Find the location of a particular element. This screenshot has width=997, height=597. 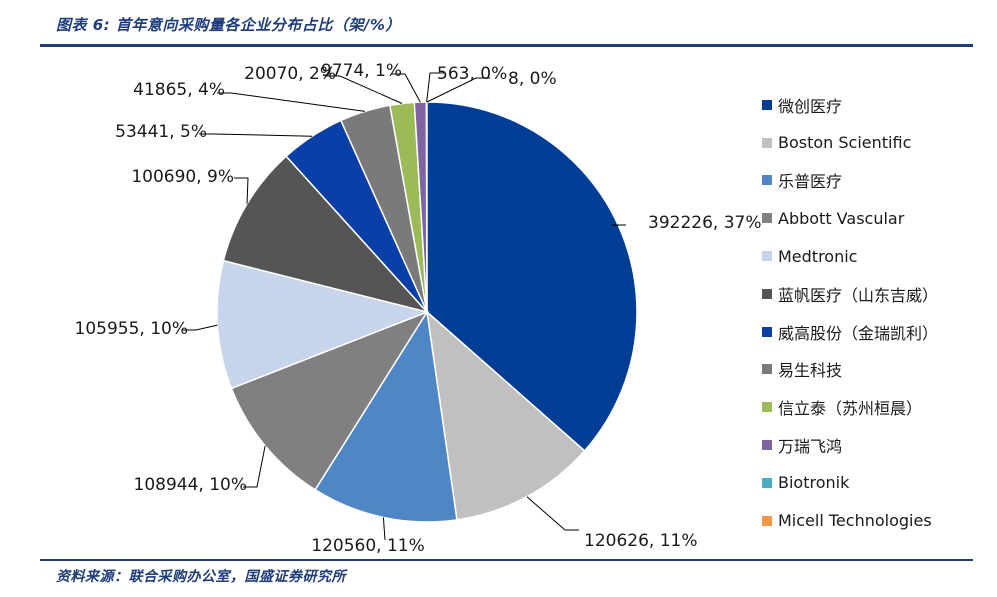

legend-item-5: Medtronic is located at coordinates (850, 256).